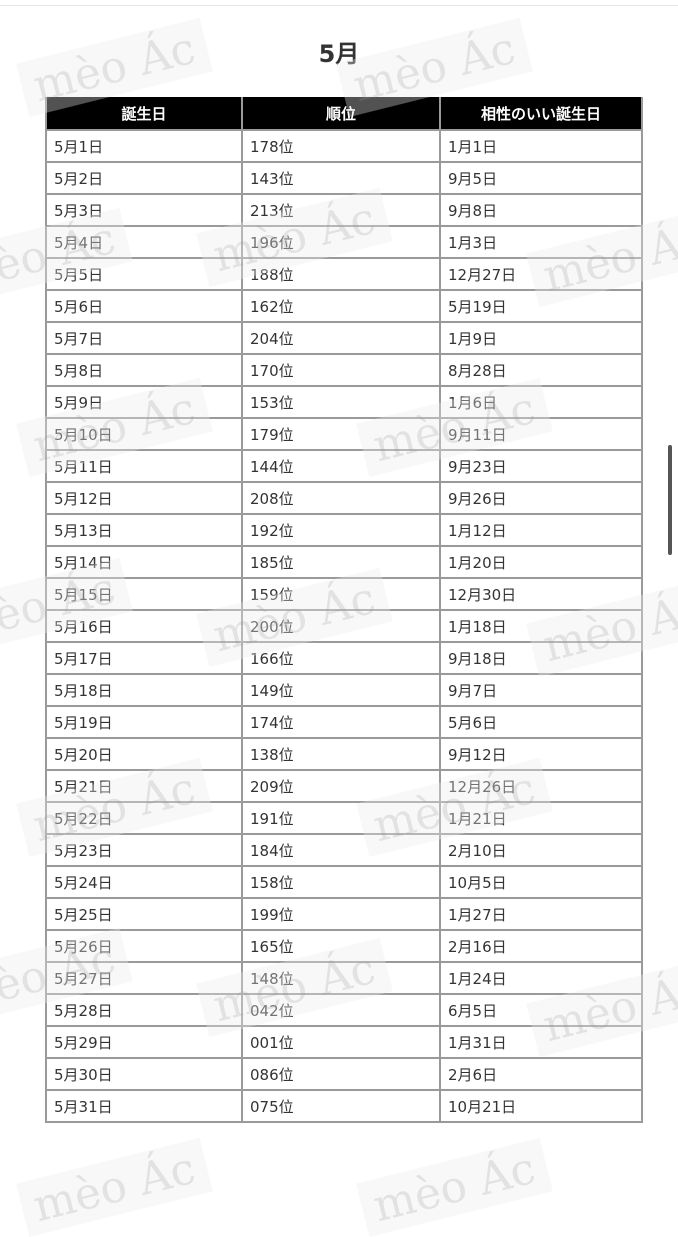  Describe the element at coordinates (670, 500) in the screenshot. I see `scrollbar` at that location.